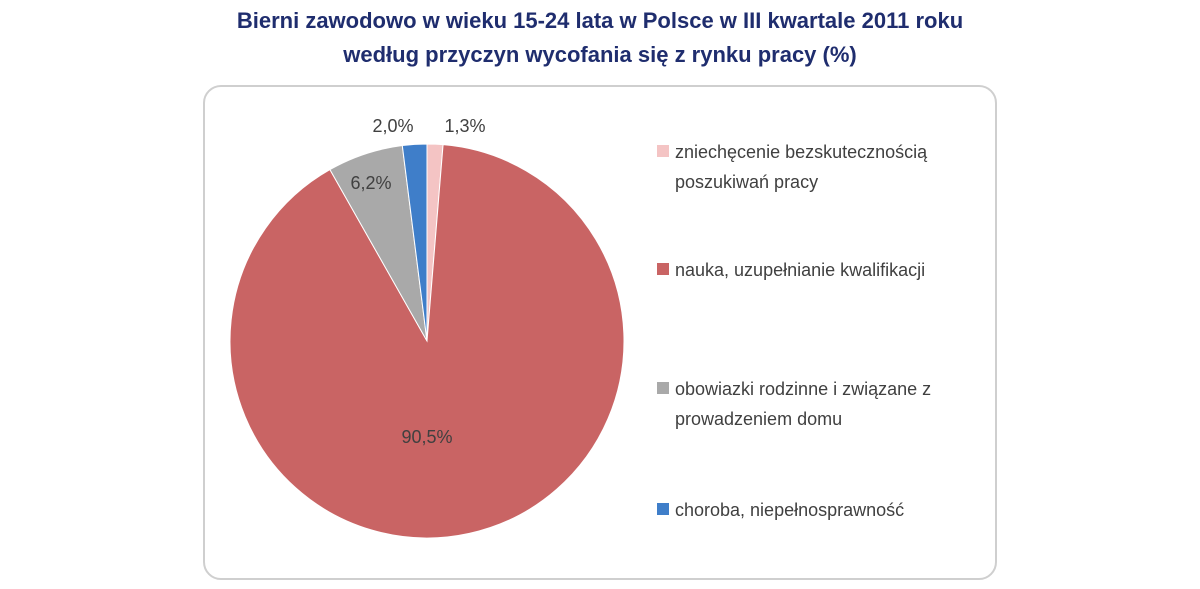 Image resolution: width=1200 pixels, height=589 pixels. What do you see at coordinates (663, 151) in the screenshot?
I see `legend-swatch-discouraged` at bounding box center [663, 151].